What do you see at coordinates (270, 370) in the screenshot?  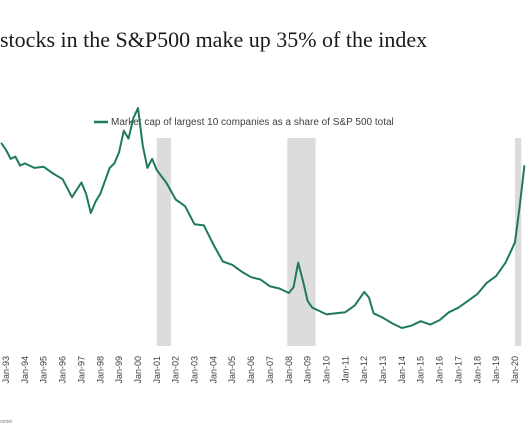 I see `x-tick-label: Jan-07` at bounding box center [270, 370].